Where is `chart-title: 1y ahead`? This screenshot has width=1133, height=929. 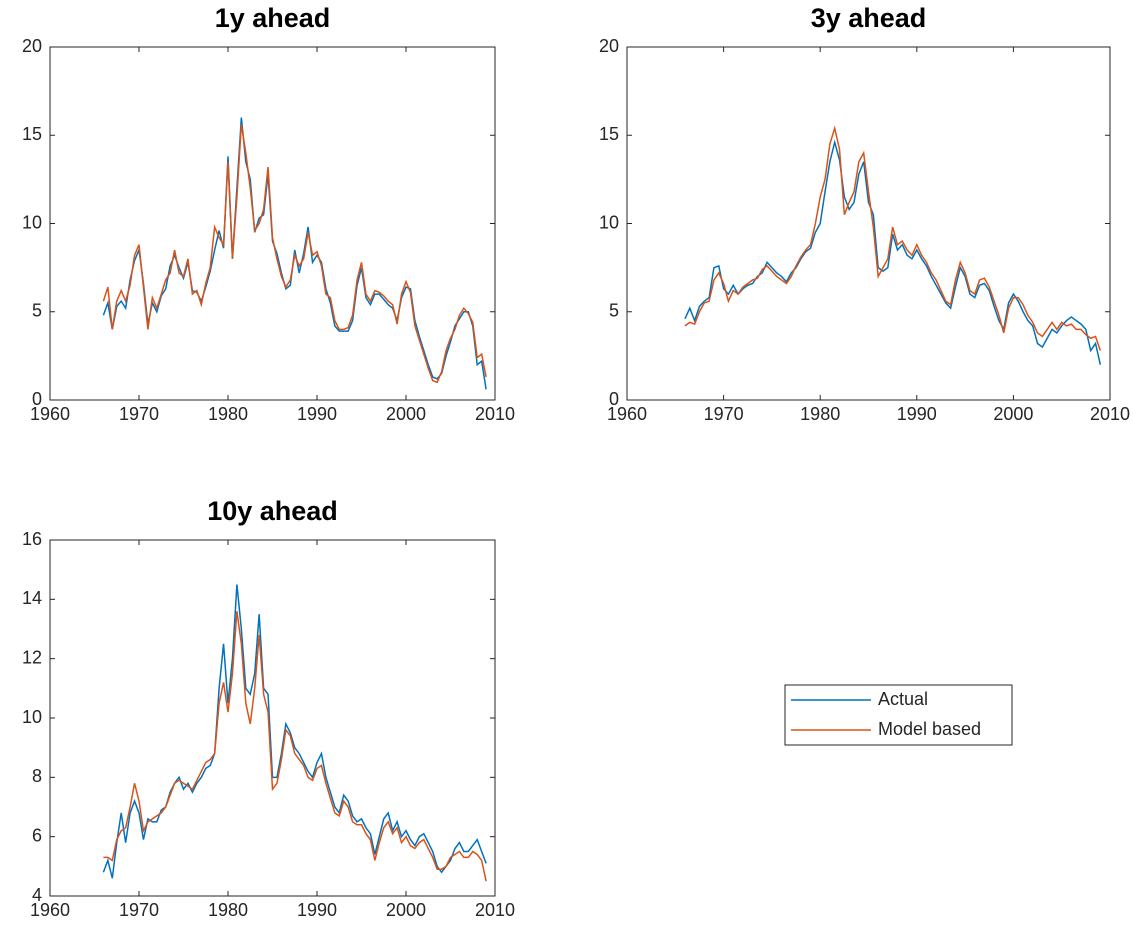 chart-title: 1y ahead is located at coordinates (273, 18).